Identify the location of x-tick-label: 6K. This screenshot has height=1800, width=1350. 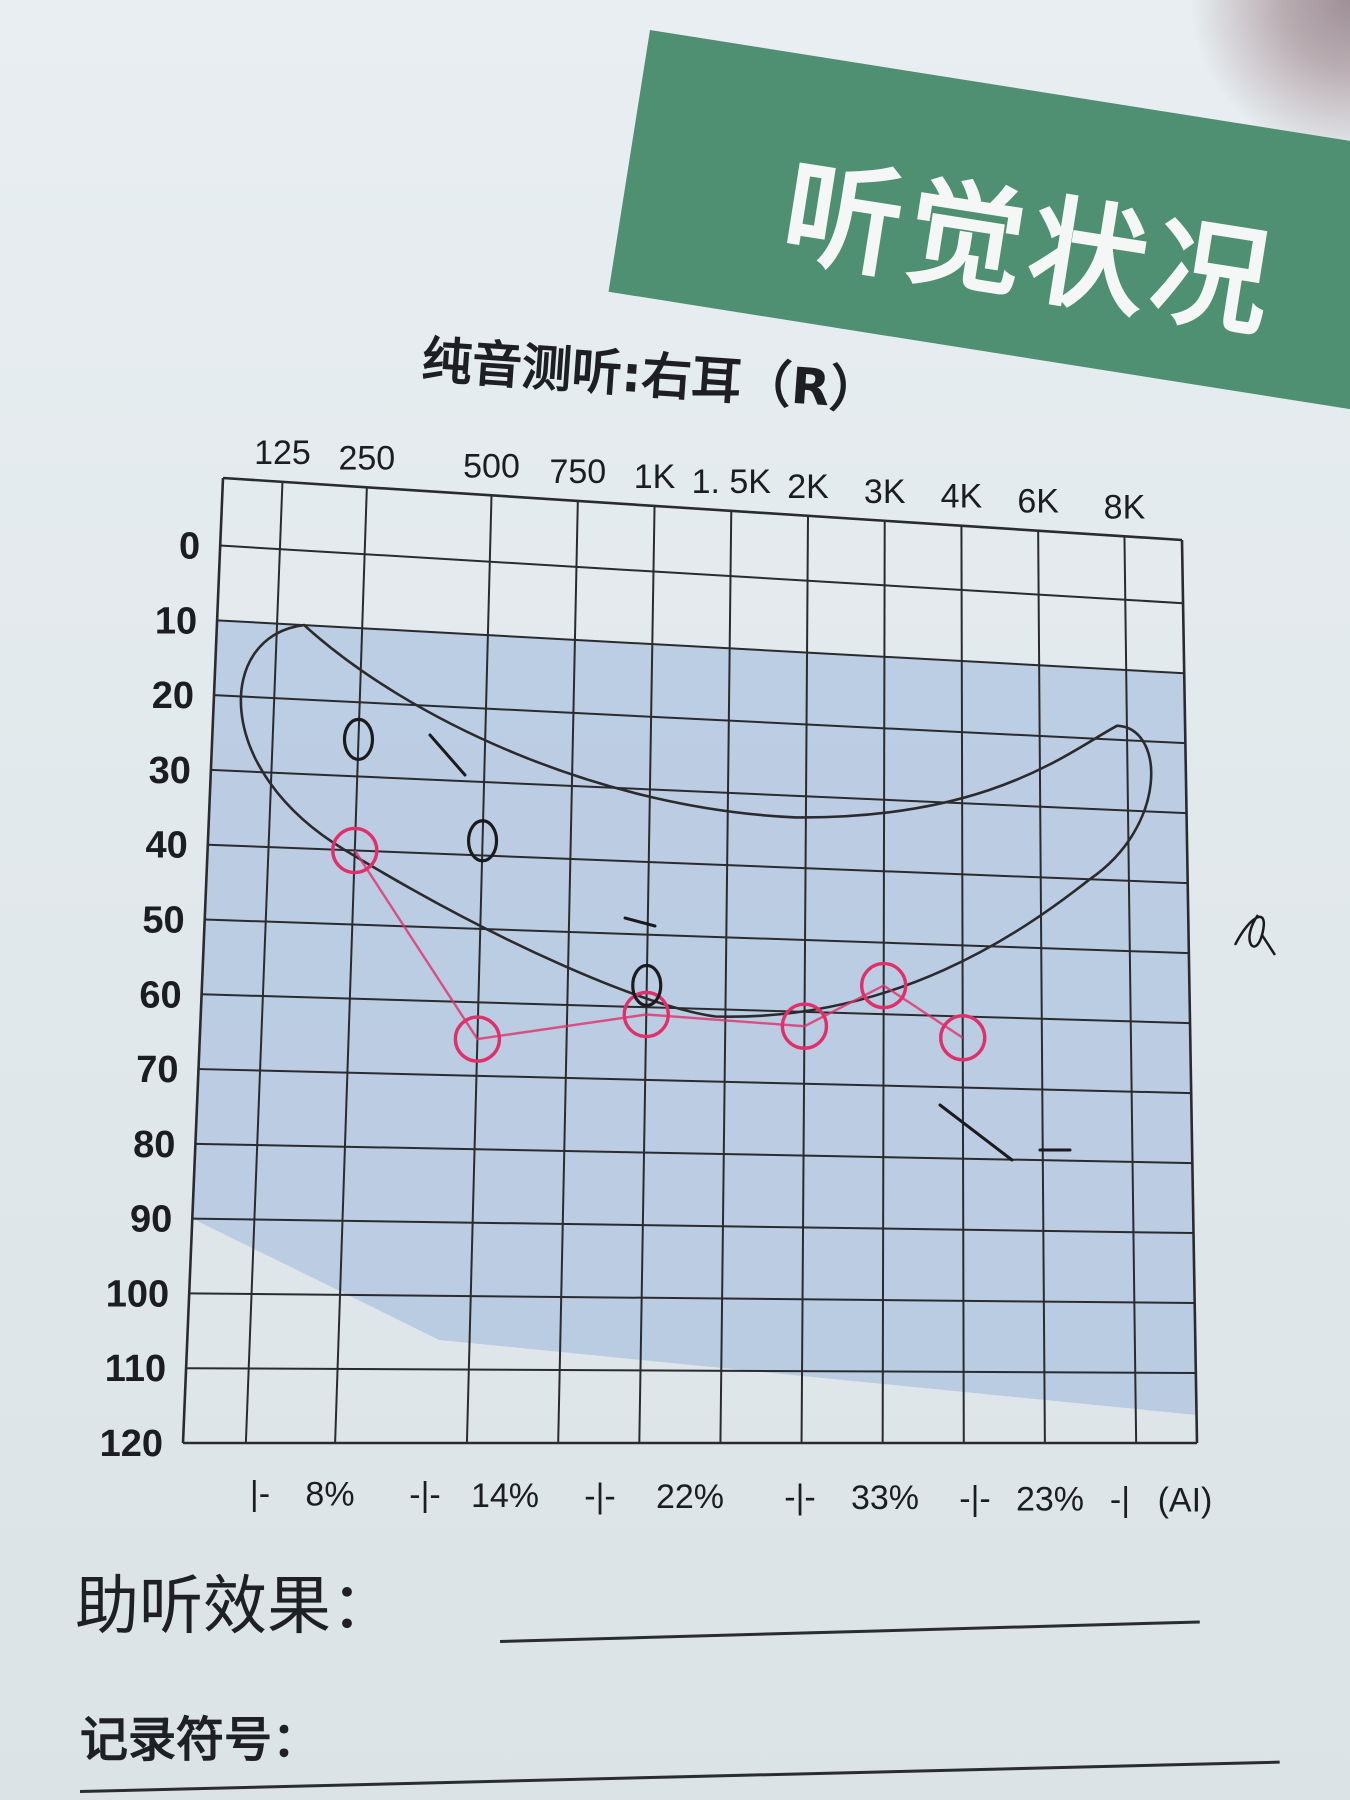
(1038, 502).